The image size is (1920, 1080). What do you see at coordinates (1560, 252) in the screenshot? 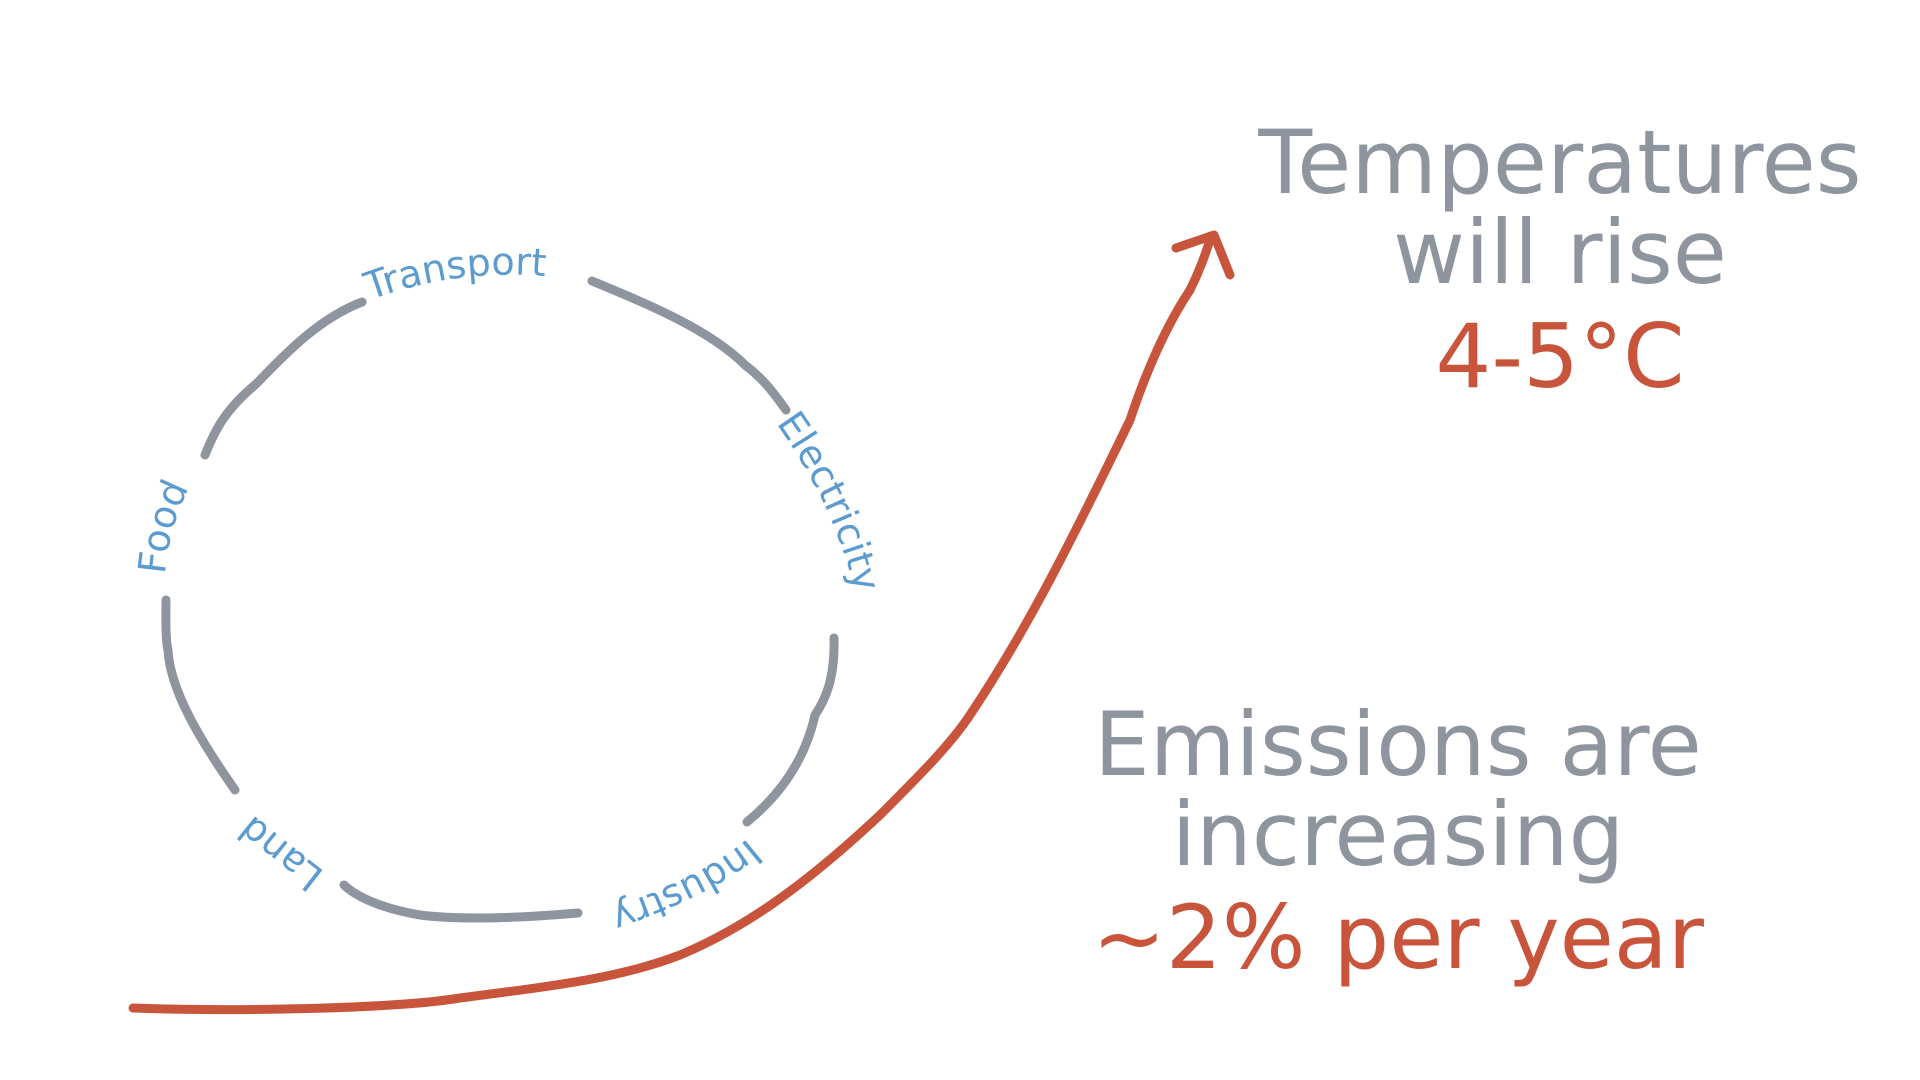
I see `temperature-line-2: will rise` at bounding box center [1560, 252].